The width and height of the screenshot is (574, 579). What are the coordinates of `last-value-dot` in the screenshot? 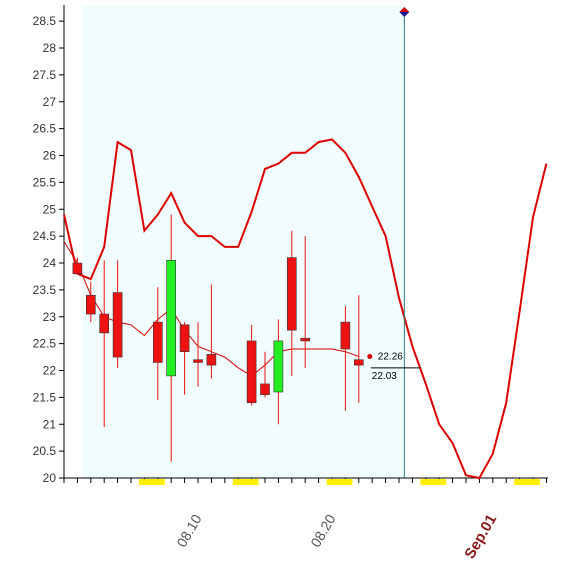 It's located at (370, 357).